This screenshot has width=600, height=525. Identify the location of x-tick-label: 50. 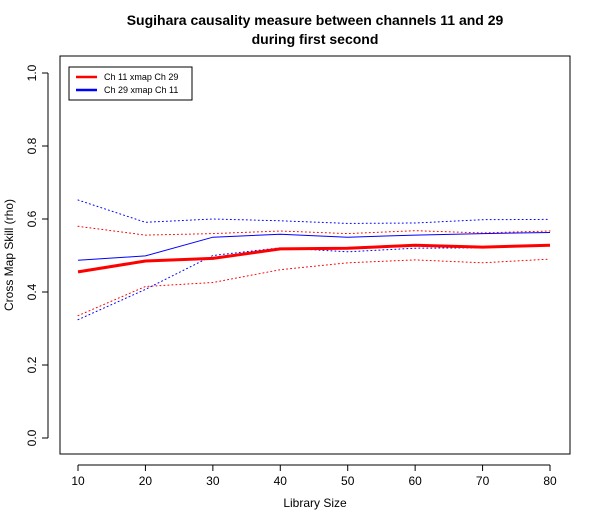
(348, 481).